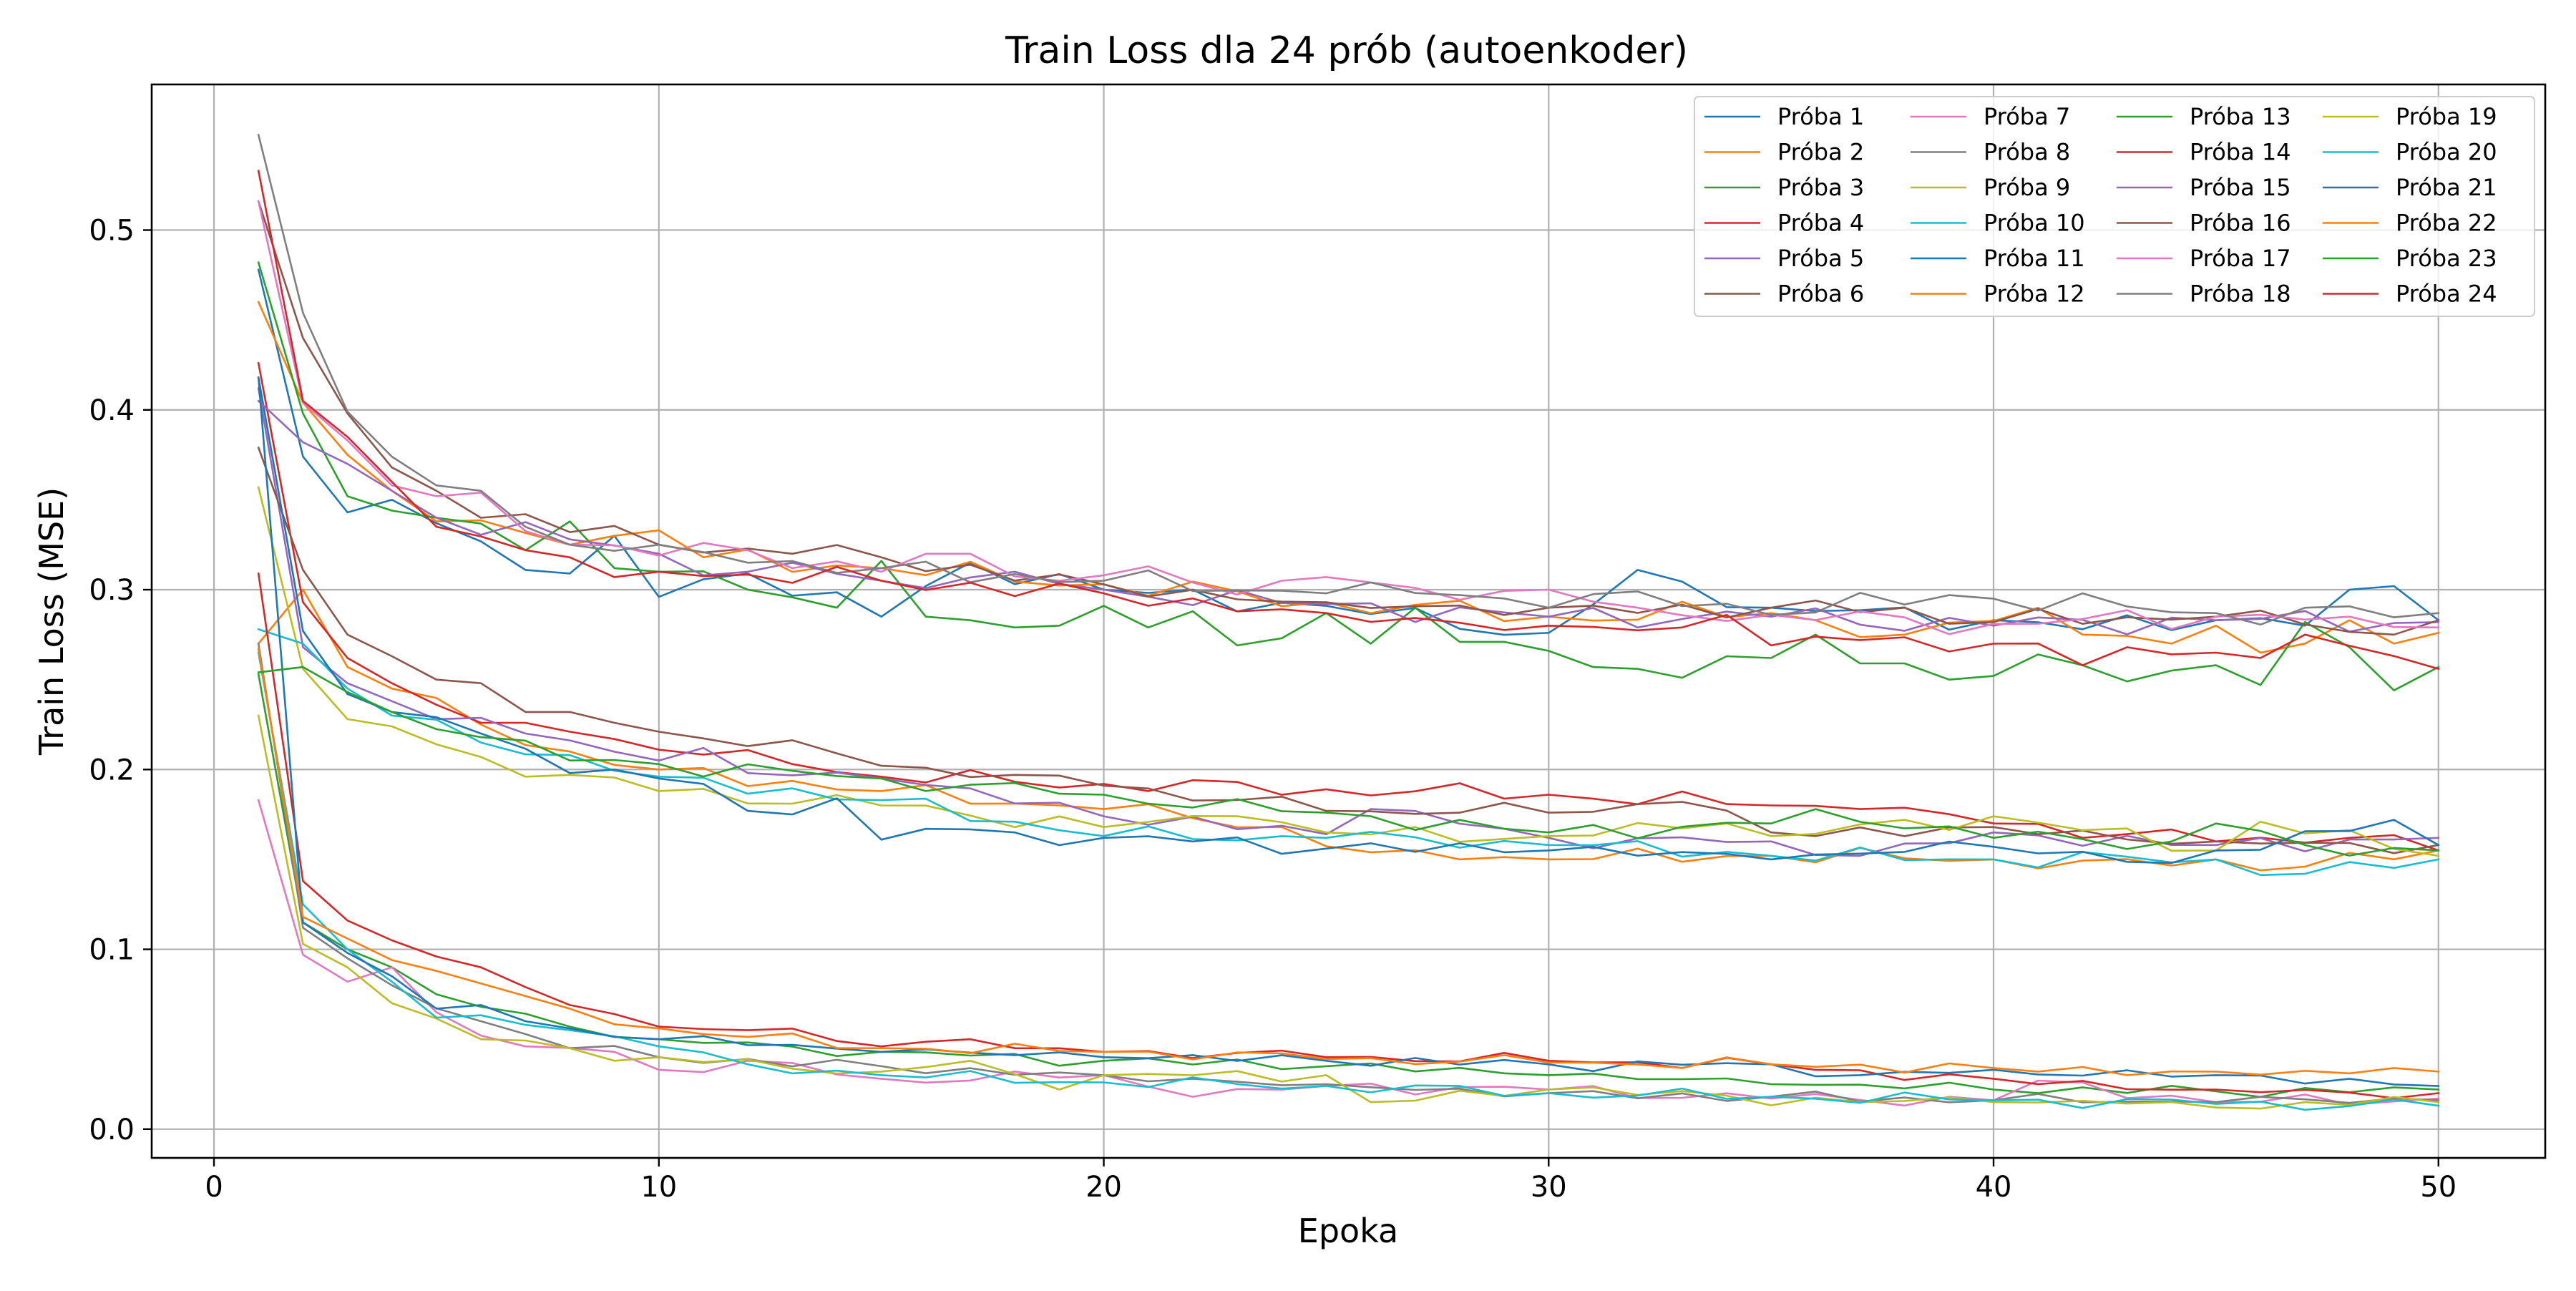 The image size is (2576, 1291). I want to click on legend-label: Próba 19, so click(2446, 116).